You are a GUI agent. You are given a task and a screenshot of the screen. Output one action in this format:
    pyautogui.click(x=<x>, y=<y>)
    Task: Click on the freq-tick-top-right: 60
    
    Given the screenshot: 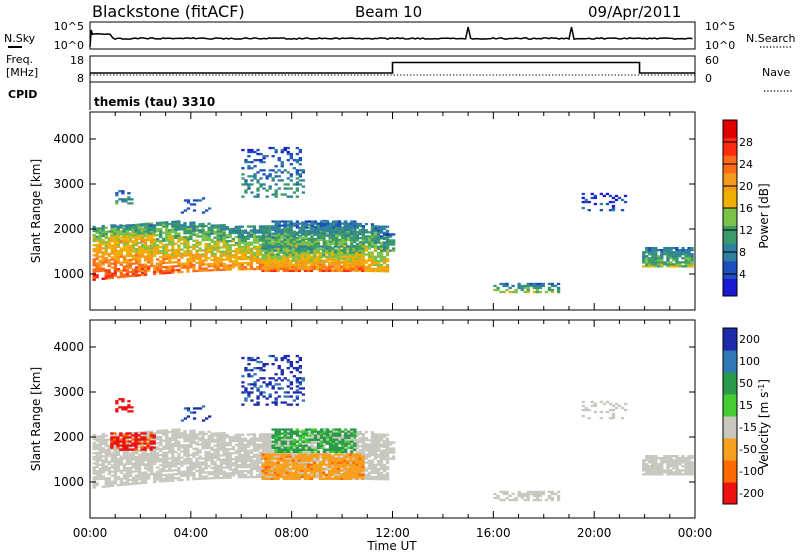 What is the action you would take?
    pyautogui.click(x=712, y=60)
    